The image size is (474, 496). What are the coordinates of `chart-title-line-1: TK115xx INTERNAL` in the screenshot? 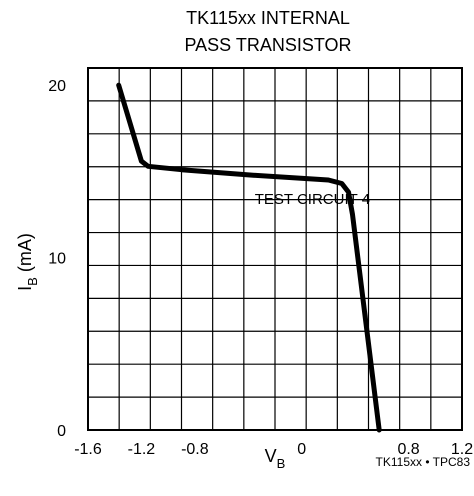 It's located at (268, 18).